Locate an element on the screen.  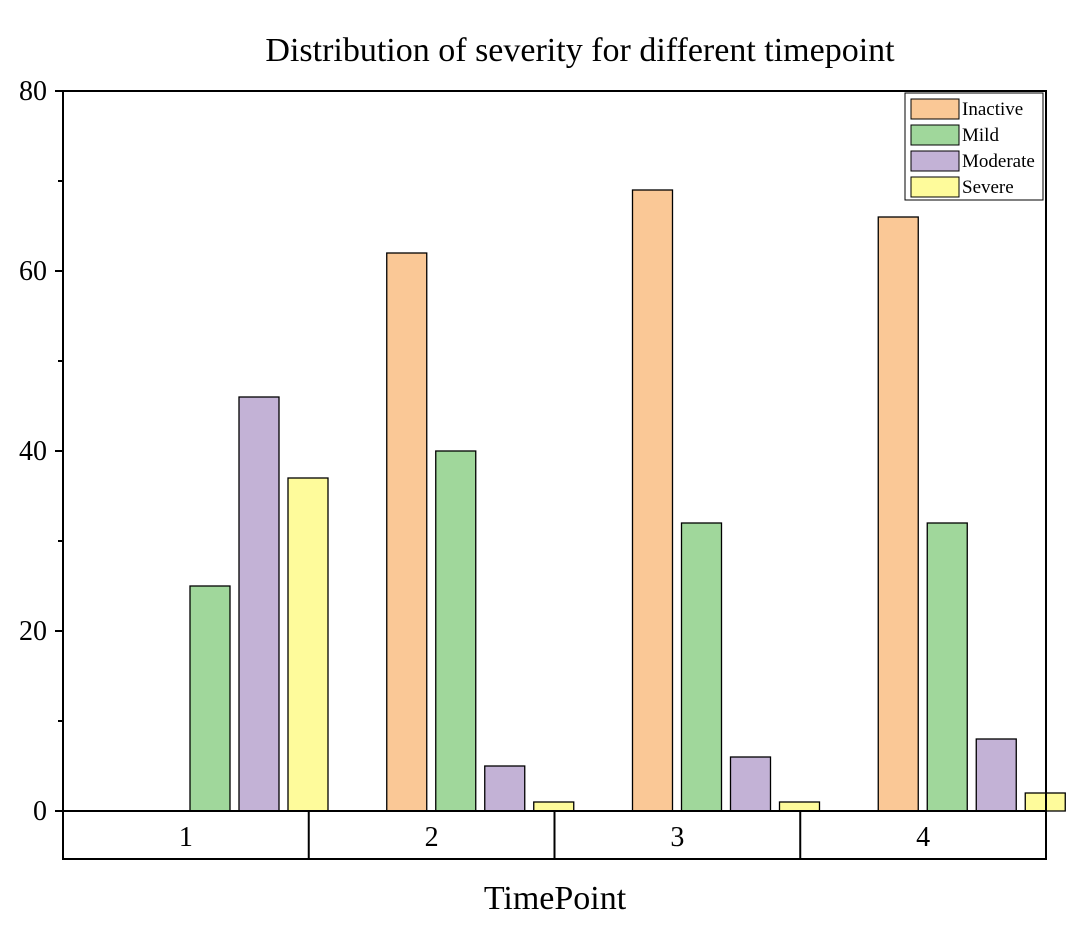
category-label: 3 is located at coordinates (677, 837).